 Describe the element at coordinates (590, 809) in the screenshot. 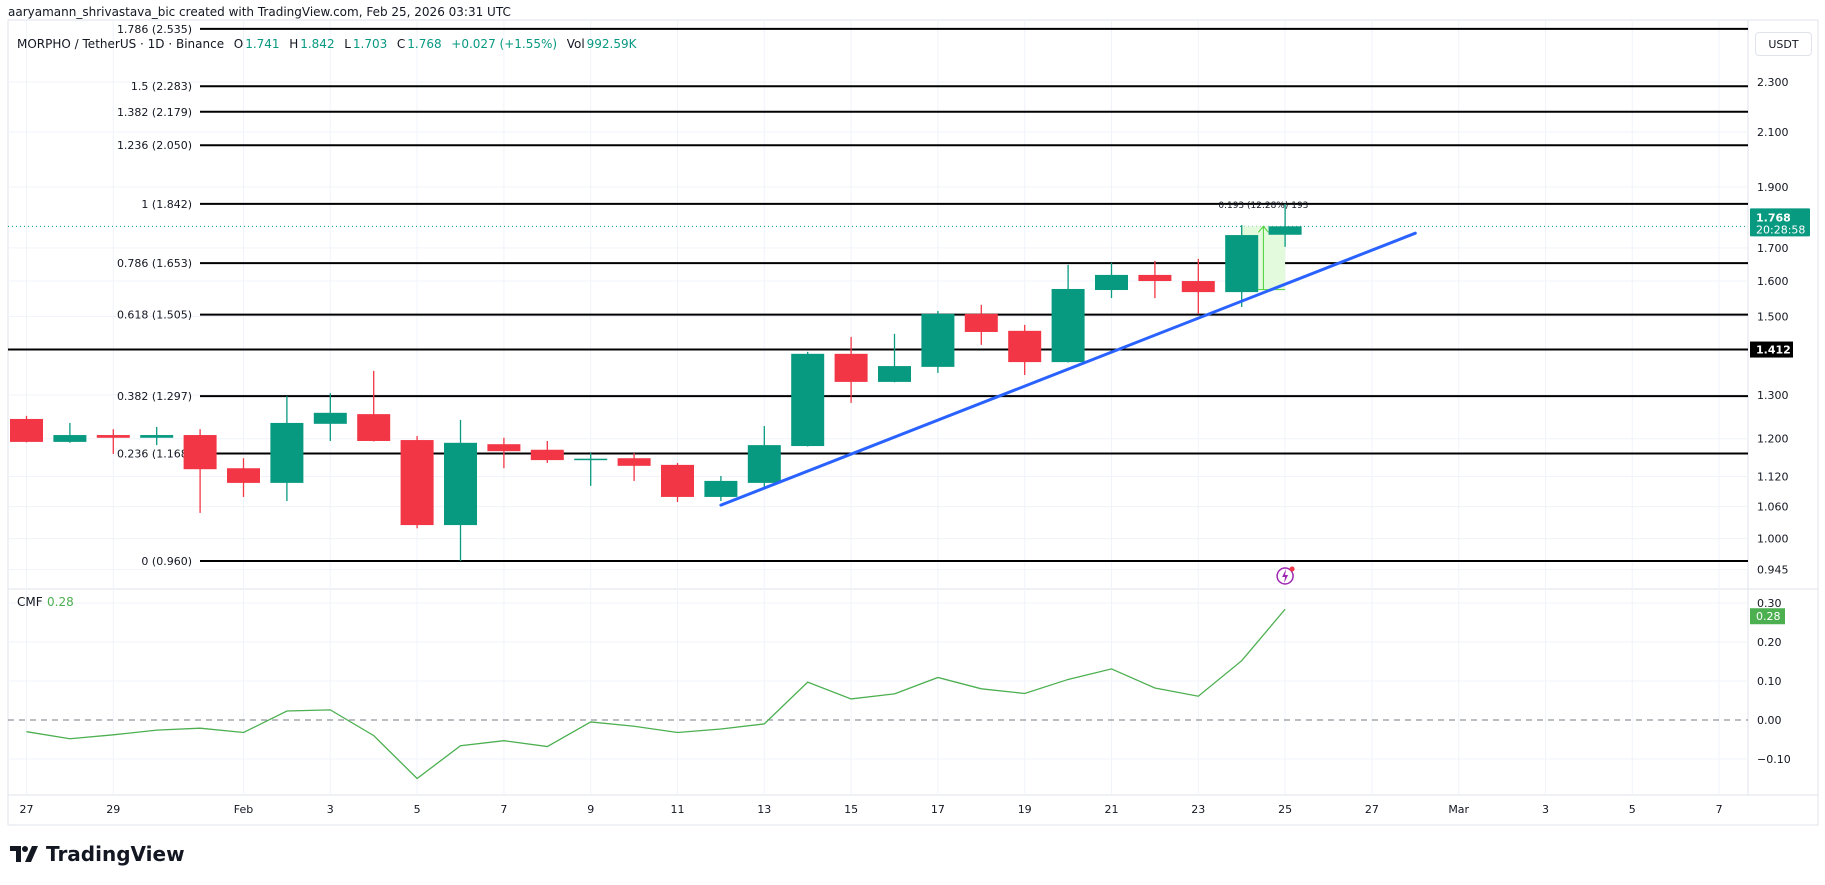

I see `time-axis-label: 9` at that location.